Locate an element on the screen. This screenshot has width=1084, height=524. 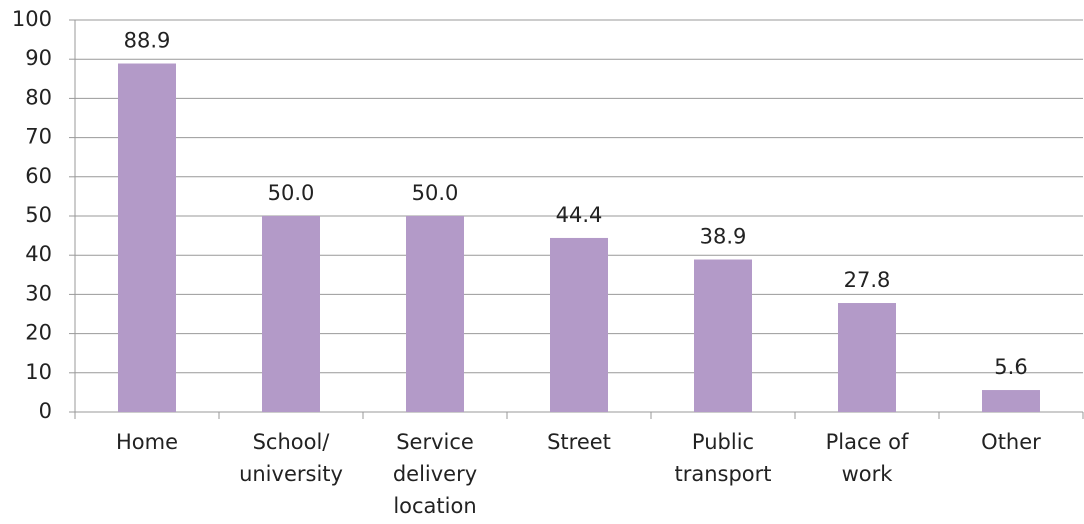
y-tick-label: 80 is located at coordinates (38, 97).